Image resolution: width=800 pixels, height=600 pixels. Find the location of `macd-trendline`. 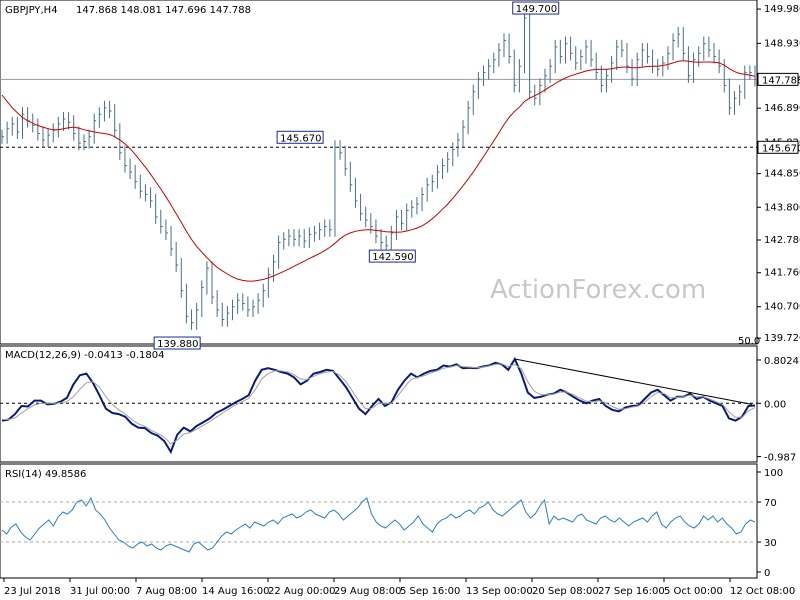

macd-trendline is located at coordinates (633, 381).